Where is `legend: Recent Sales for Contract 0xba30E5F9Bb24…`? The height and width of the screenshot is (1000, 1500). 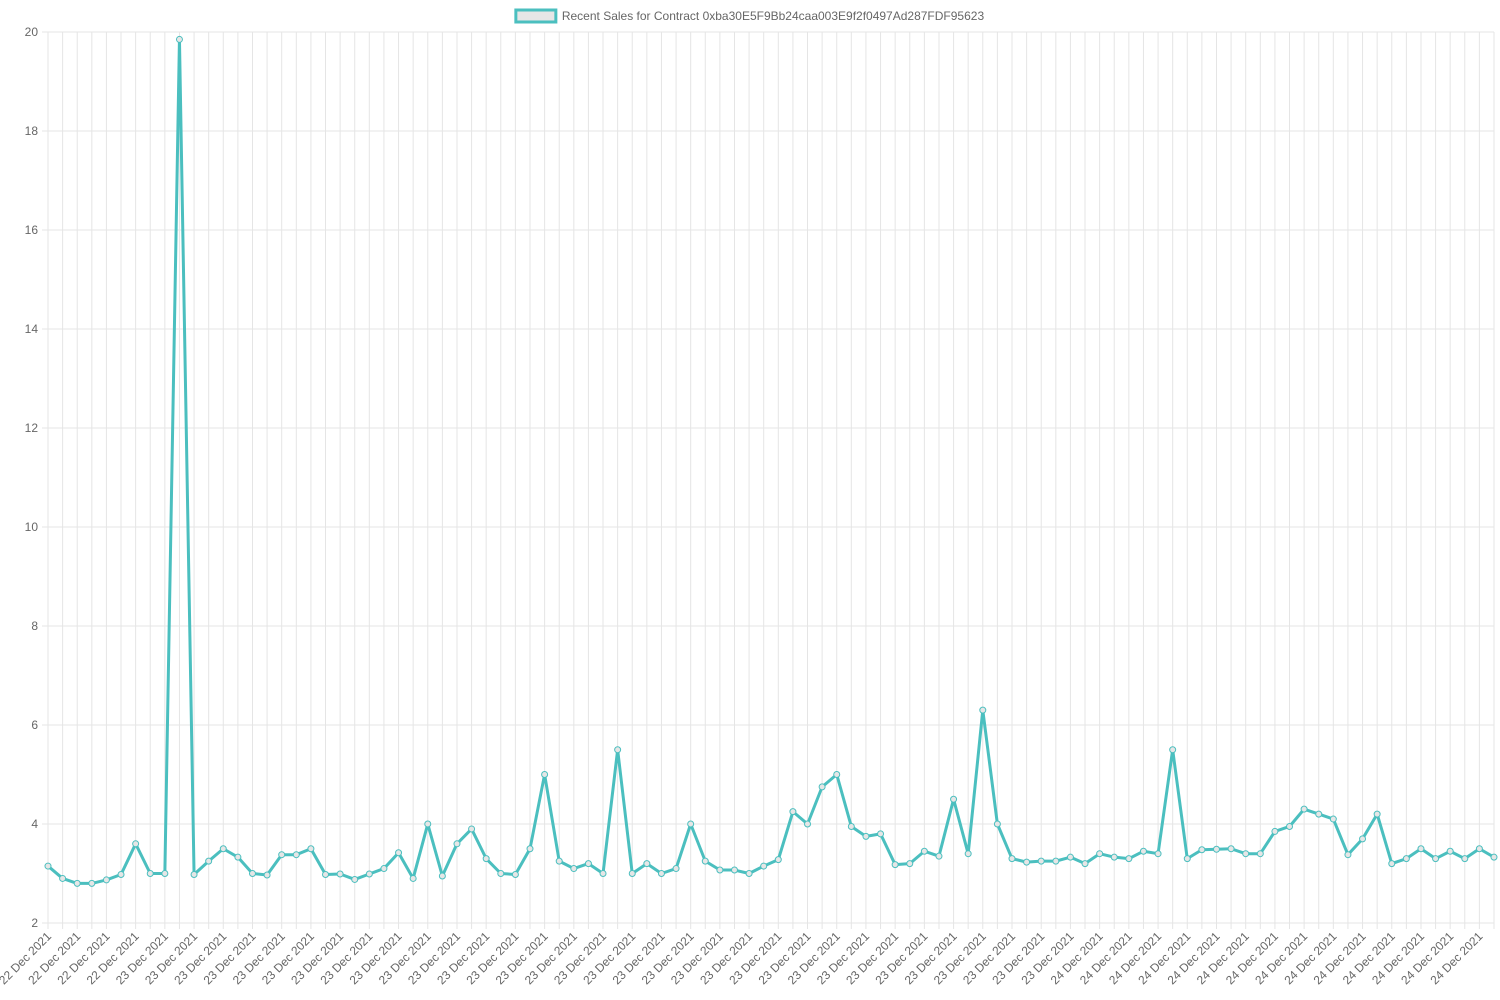 legend: Recent Sales for Contract 0xba30E5F9Bb24… is located at coordinates (749, 16).